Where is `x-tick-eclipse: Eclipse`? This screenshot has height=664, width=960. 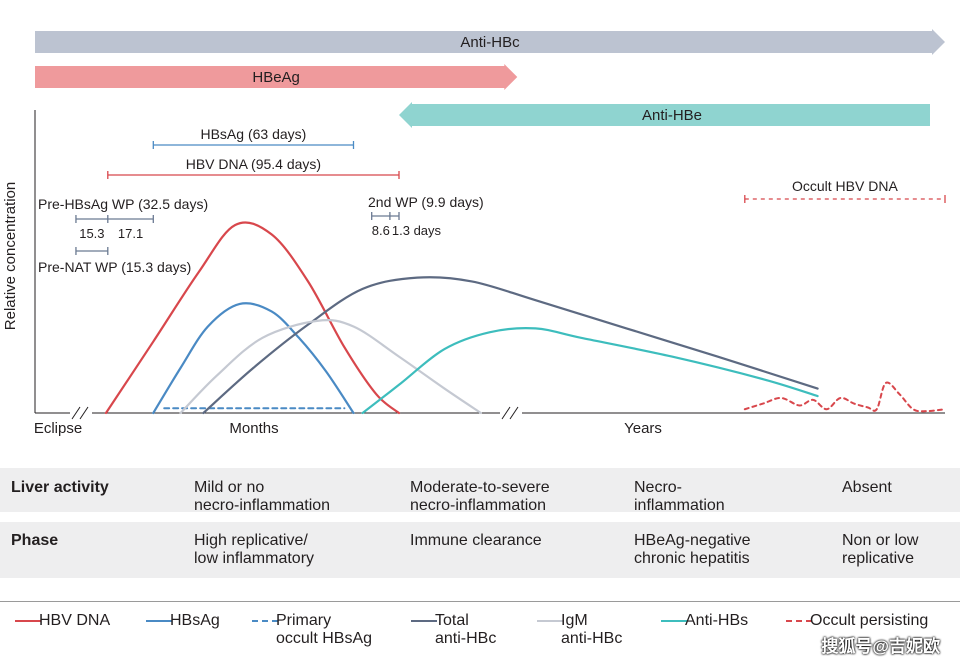
x-tick-eclipse: Eclipse is located at coordinates (58, 428).